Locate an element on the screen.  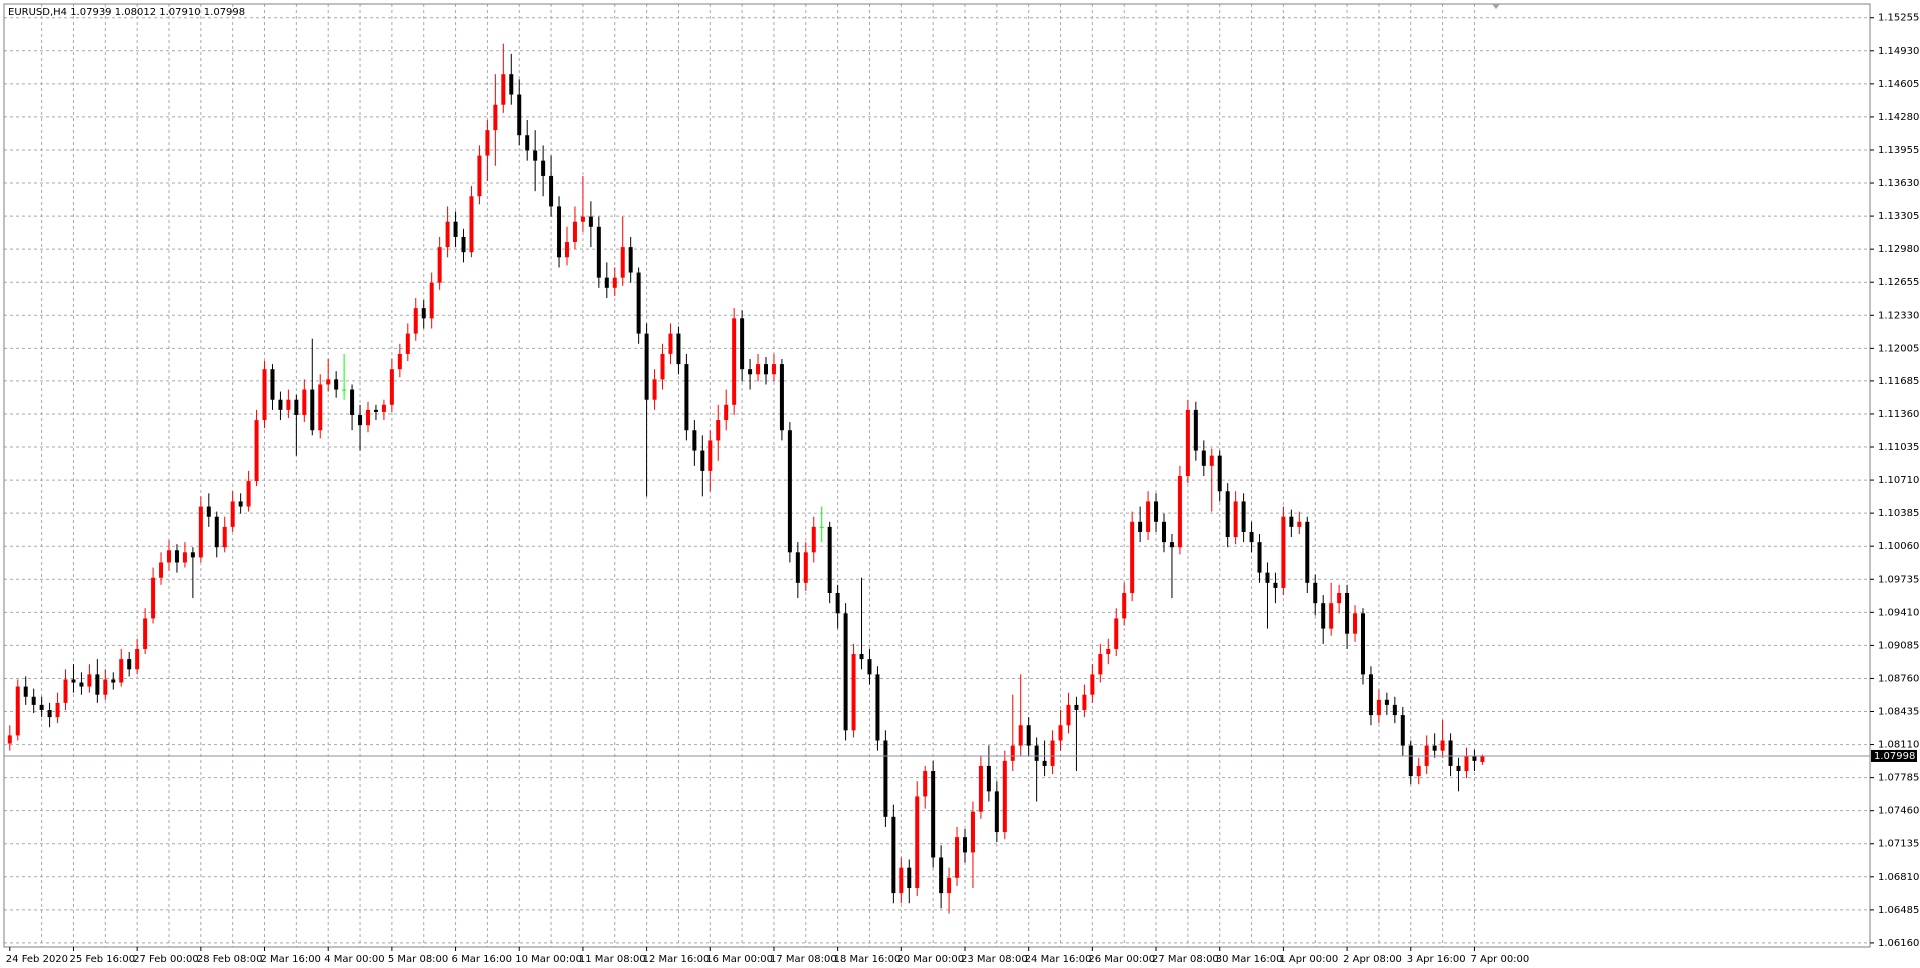
y-tick-label: 1.07135 is located at coordinates (1898, 844).